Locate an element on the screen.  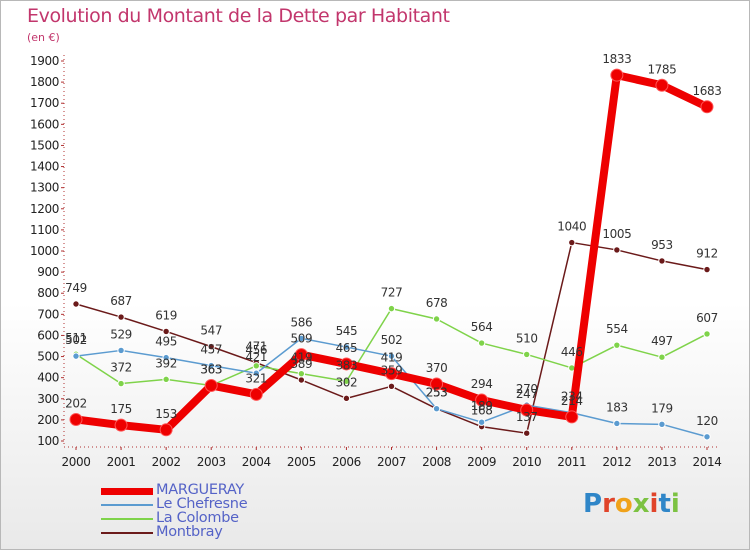
x-tick-label: 2001 is located at coordinates (121, 462).